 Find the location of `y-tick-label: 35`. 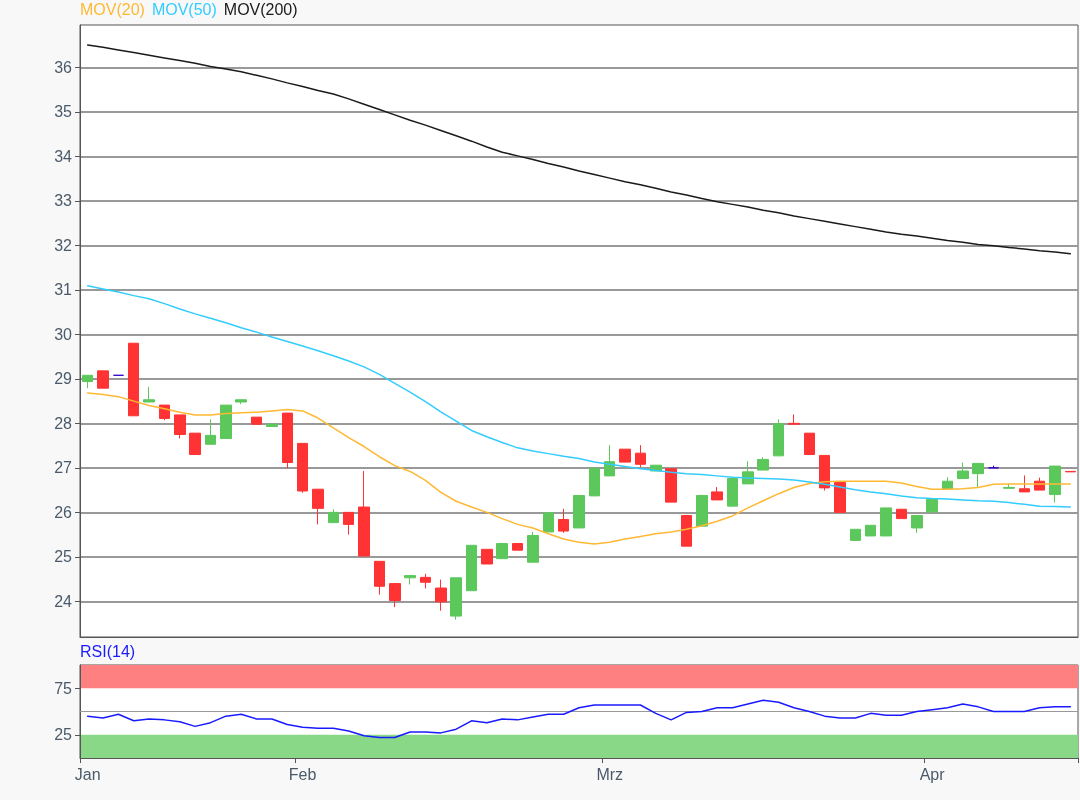

y-tick-label: 35 is located at coordinates (63, 112).